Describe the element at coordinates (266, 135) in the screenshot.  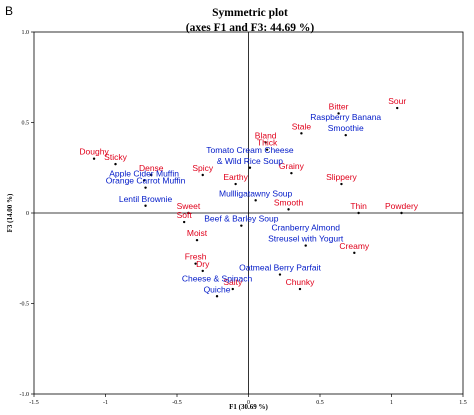
I see `attribute-label-bland: Bland` at that location.